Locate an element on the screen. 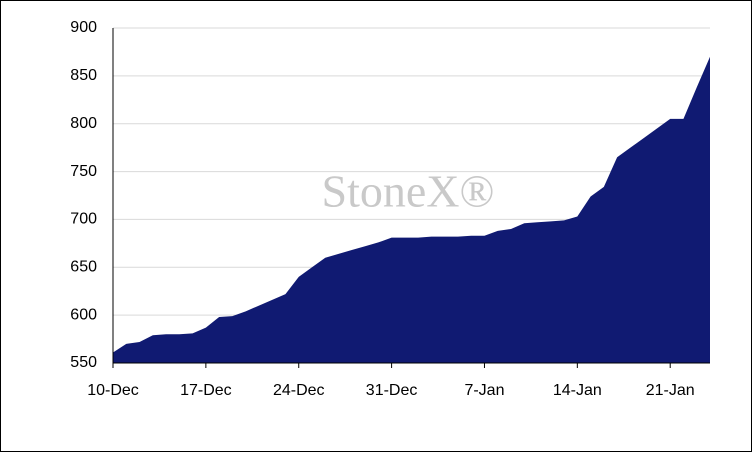 The width and height of the screenshot is (752, 452). y-tick-label: 850 is located at coordinates (83, 75).